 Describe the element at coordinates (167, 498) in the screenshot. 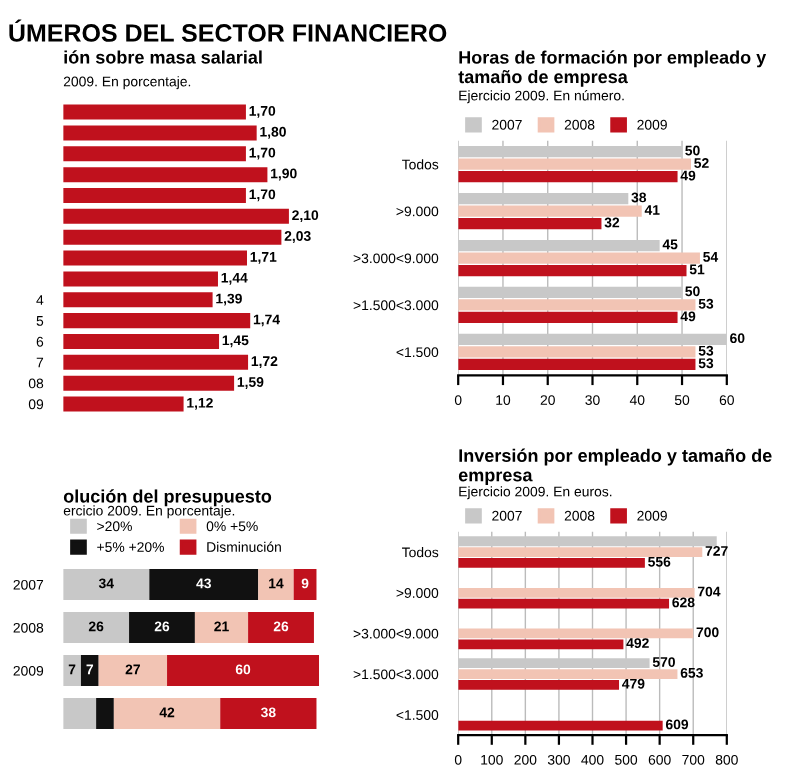

I see `chart-title: olución del presupuesto` at that location.